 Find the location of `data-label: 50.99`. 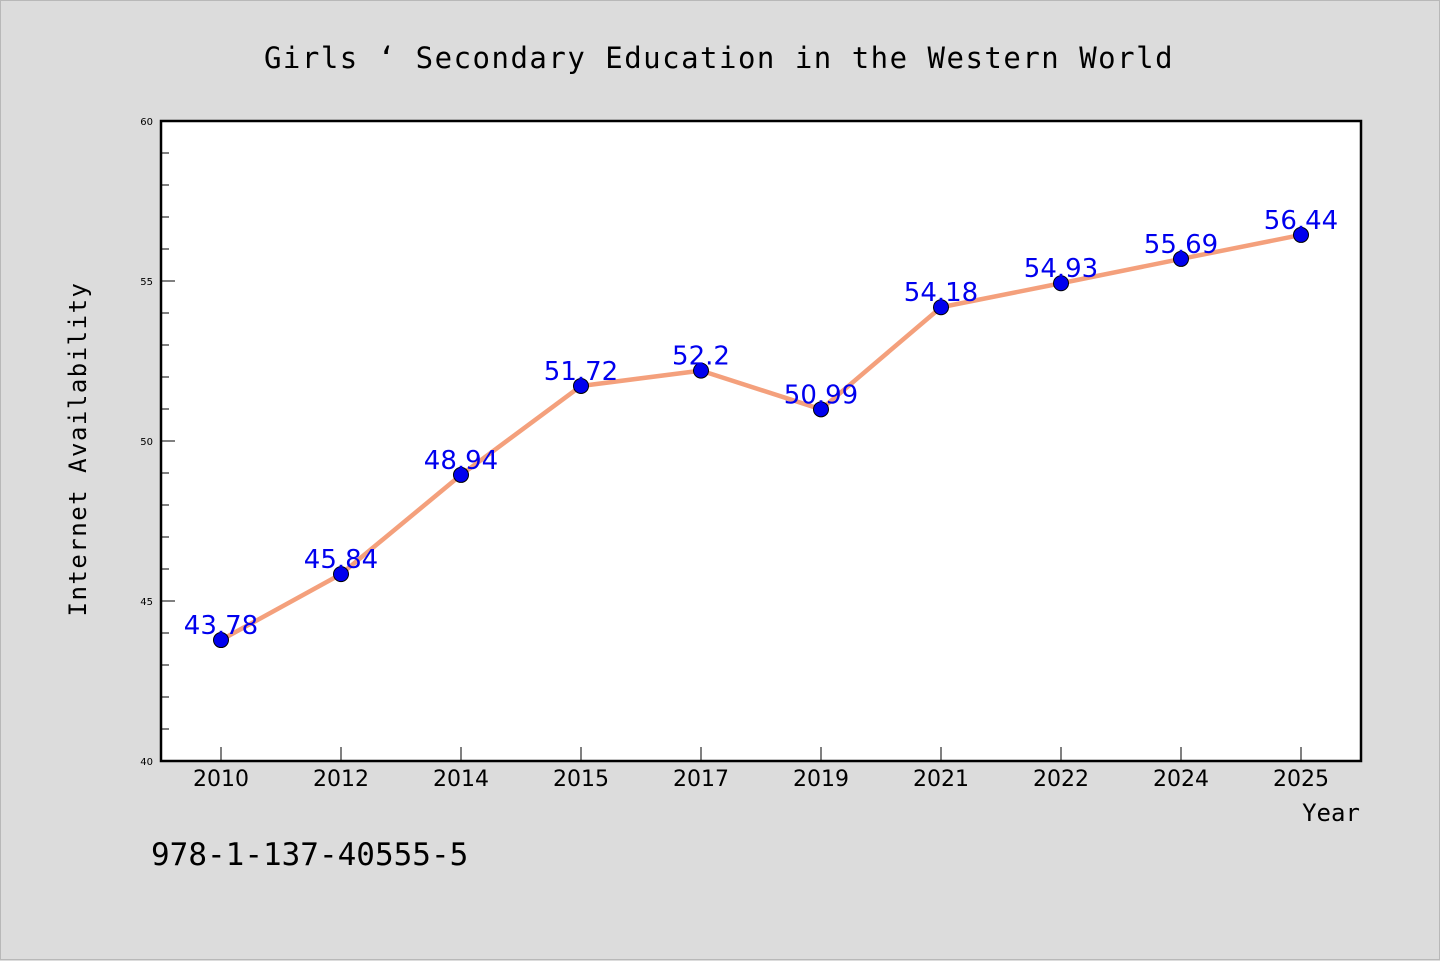

data-label: 50.99 is located at coordinates (821, 395).